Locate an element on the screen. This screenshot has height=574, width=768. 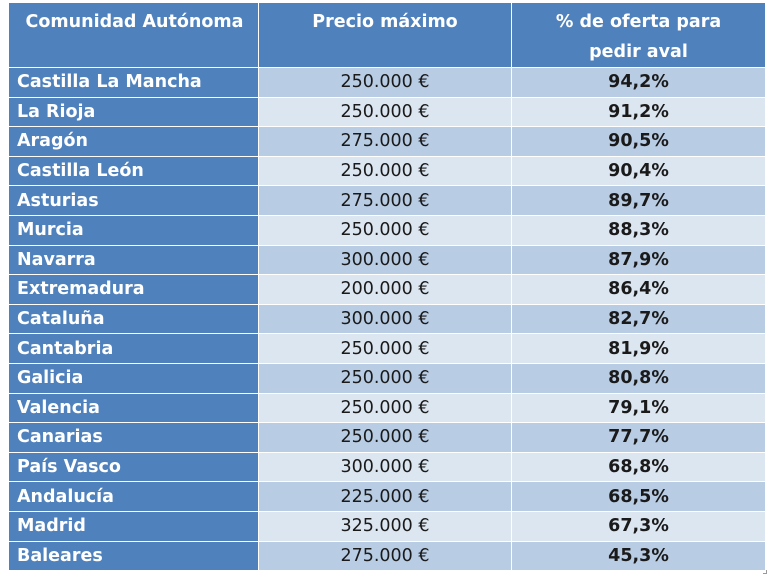
table-row: Murcia 250.000 €88,3% is located at coordinates (387, 230).